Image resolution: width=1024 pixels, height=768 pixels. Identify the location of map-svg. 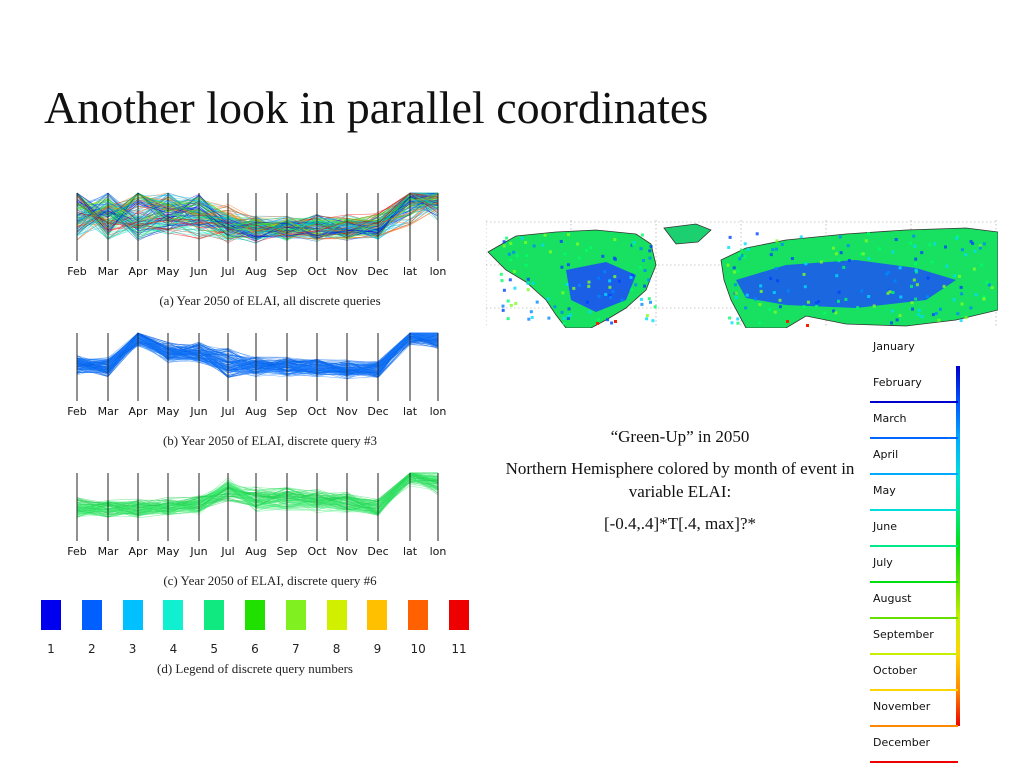
(742, 274).